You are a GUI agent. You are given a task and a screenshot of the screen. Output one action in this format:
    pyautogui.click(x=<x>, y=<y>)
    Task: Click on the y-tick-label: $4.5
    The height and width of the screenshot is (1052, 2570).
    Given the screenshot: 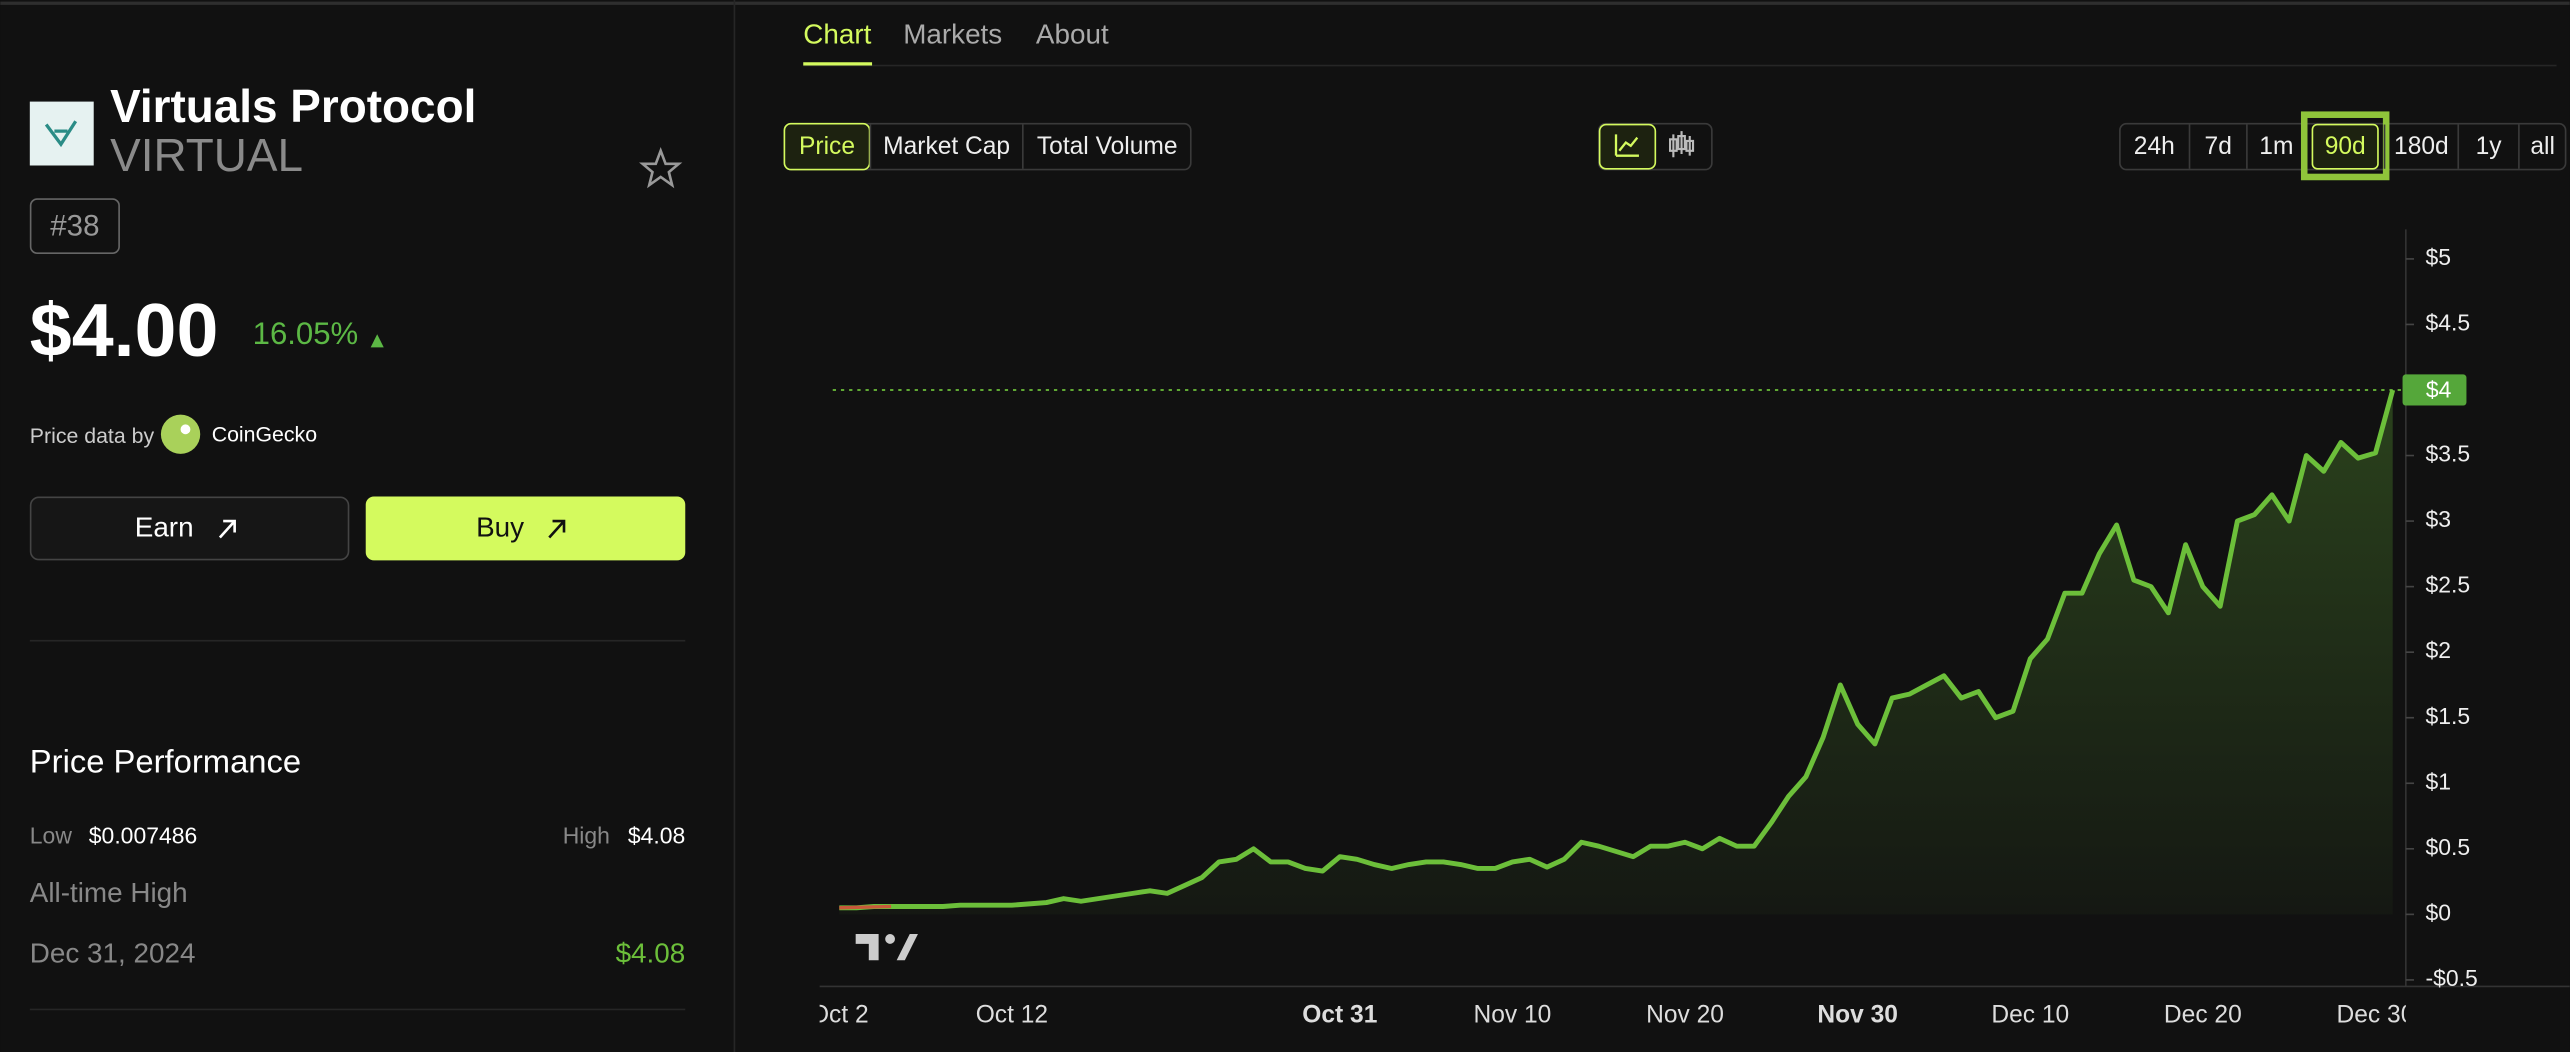 What is the action you would take?
    pyautogui.click(x=2447, y=323)
    